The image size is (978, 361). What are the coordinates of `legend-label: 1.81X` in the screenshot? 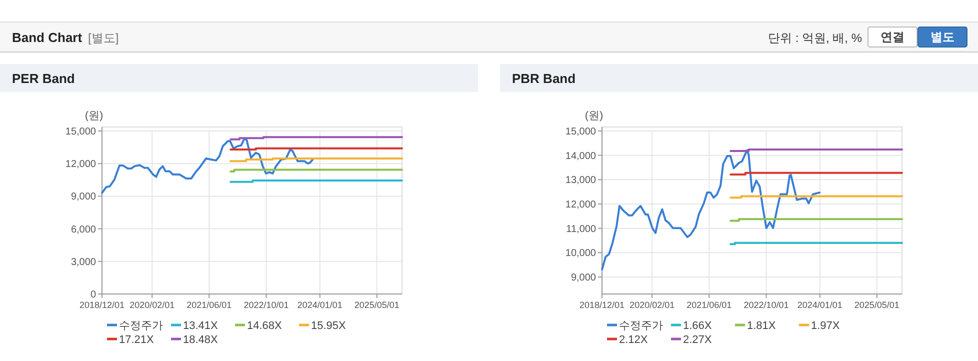 It's located at (761, 326).